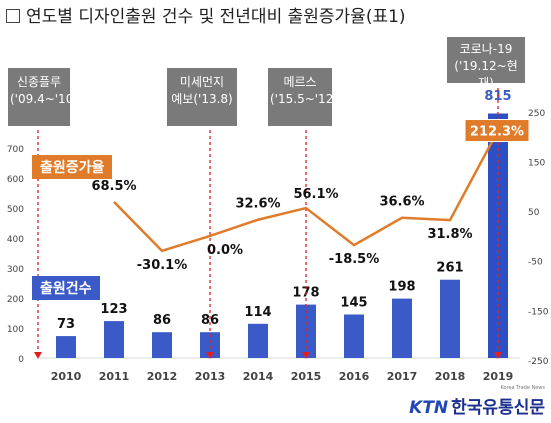 Image resolution: width=551 pixels, height=423 pixels. What do you see at coordinates (402, 376) in the screenshot?
I see `x-tick-label: 2017` at bounding box center [402, 376].